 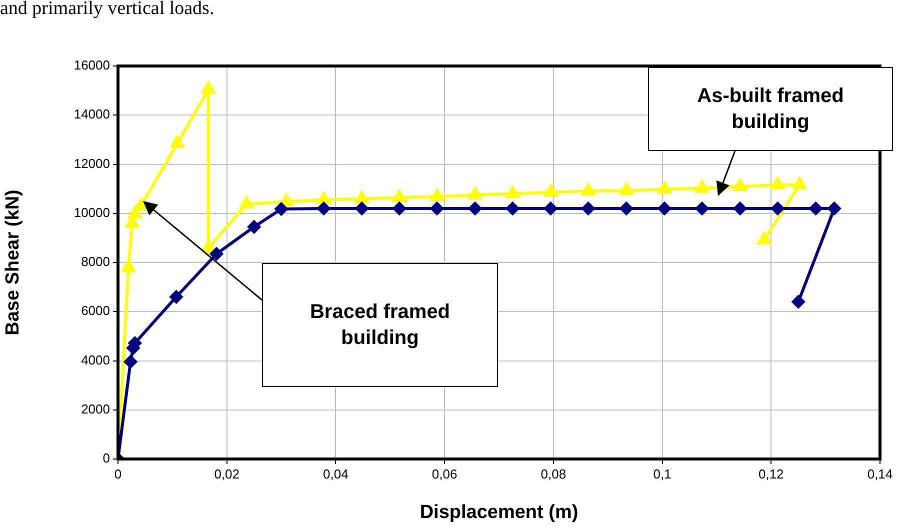 What do you see at coordinates (106, 458) in the screenshot?
I see `y-tick-label: 0` at bounding box center [106, 458].